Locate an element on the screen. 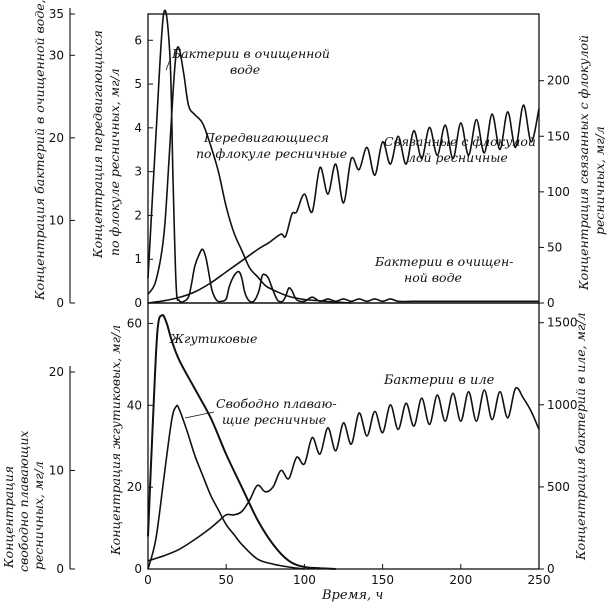 This screenshot has height=605, width=610. tick-label-yB: 10 is located at coordinates (56, 220).